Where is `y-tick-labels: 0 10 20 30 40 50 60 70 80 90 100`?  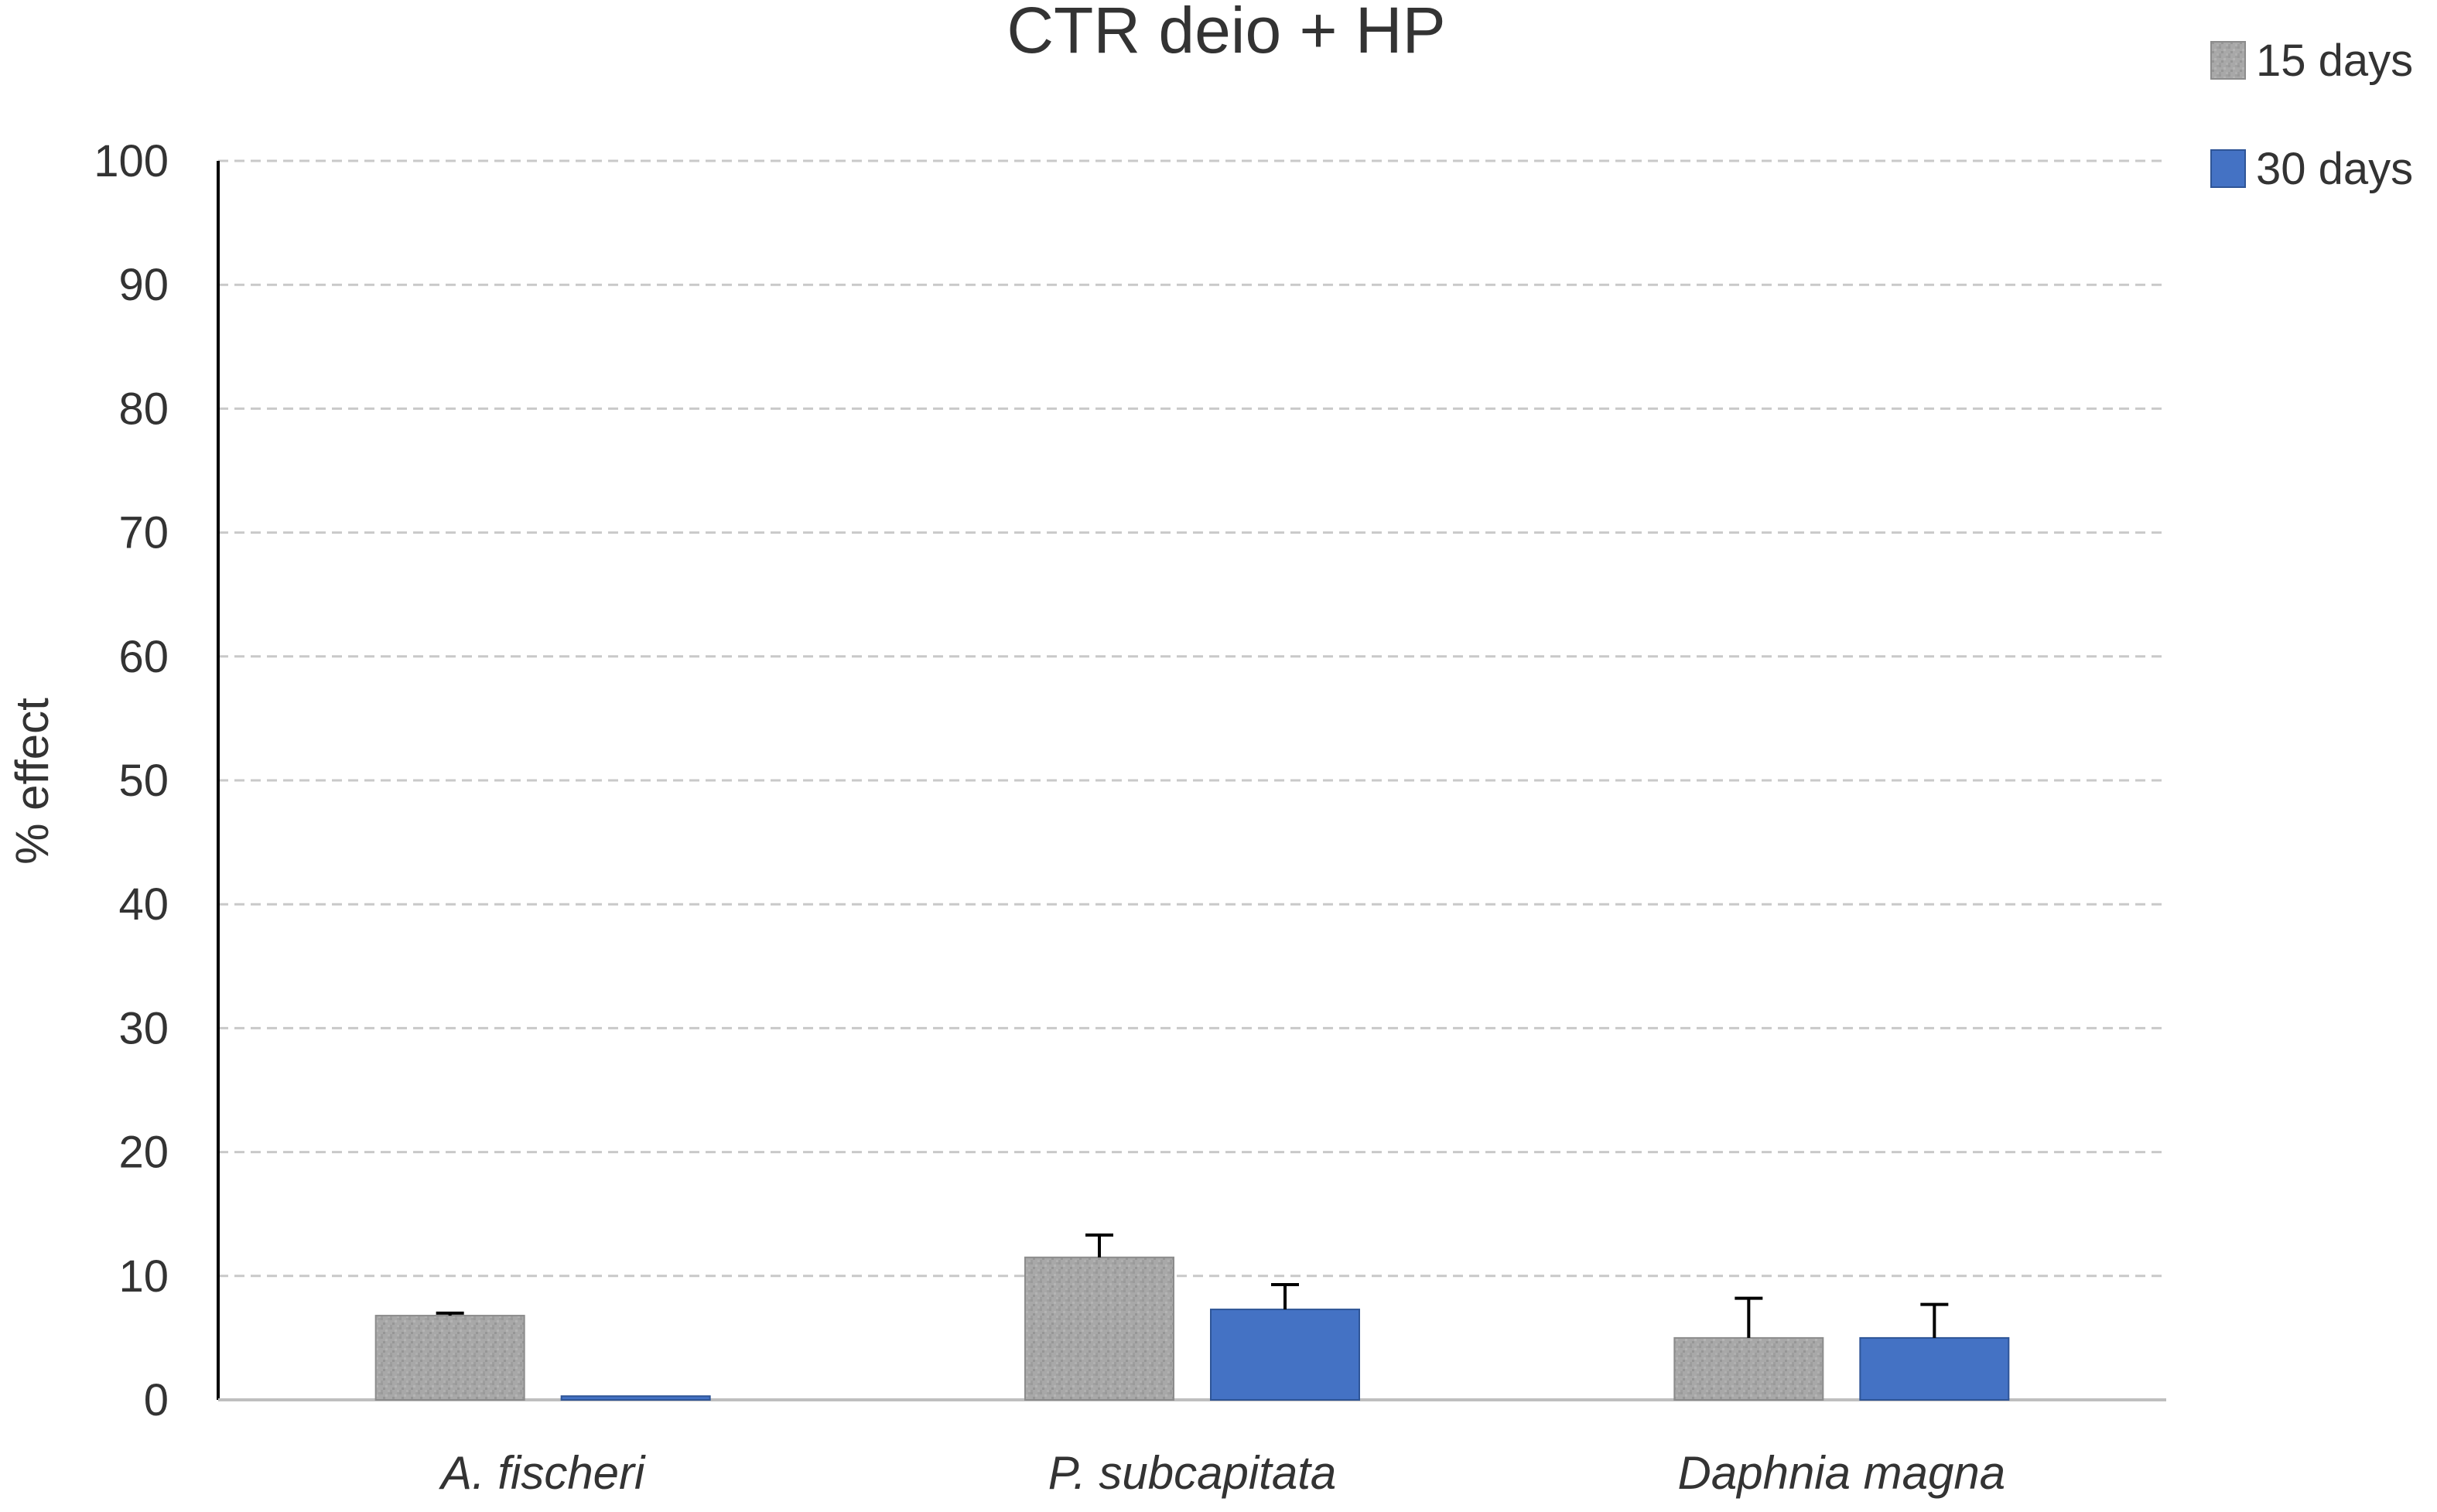 y-tick-labels: 0 10 20 30 40 50 60 70 80 90 100 is located at coordinates (131, 780).